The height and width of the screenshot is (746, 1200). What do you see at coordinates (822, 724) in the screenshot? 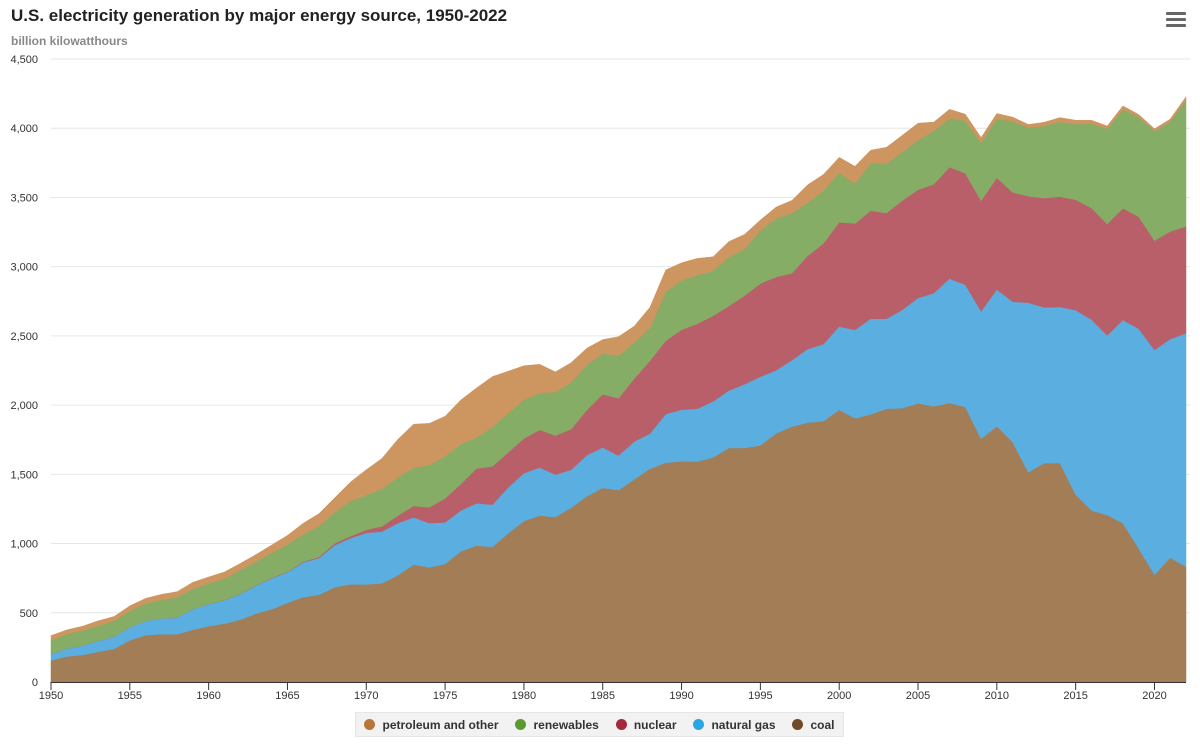
I see `legend-label: coal` at bounding box center [822, 724].